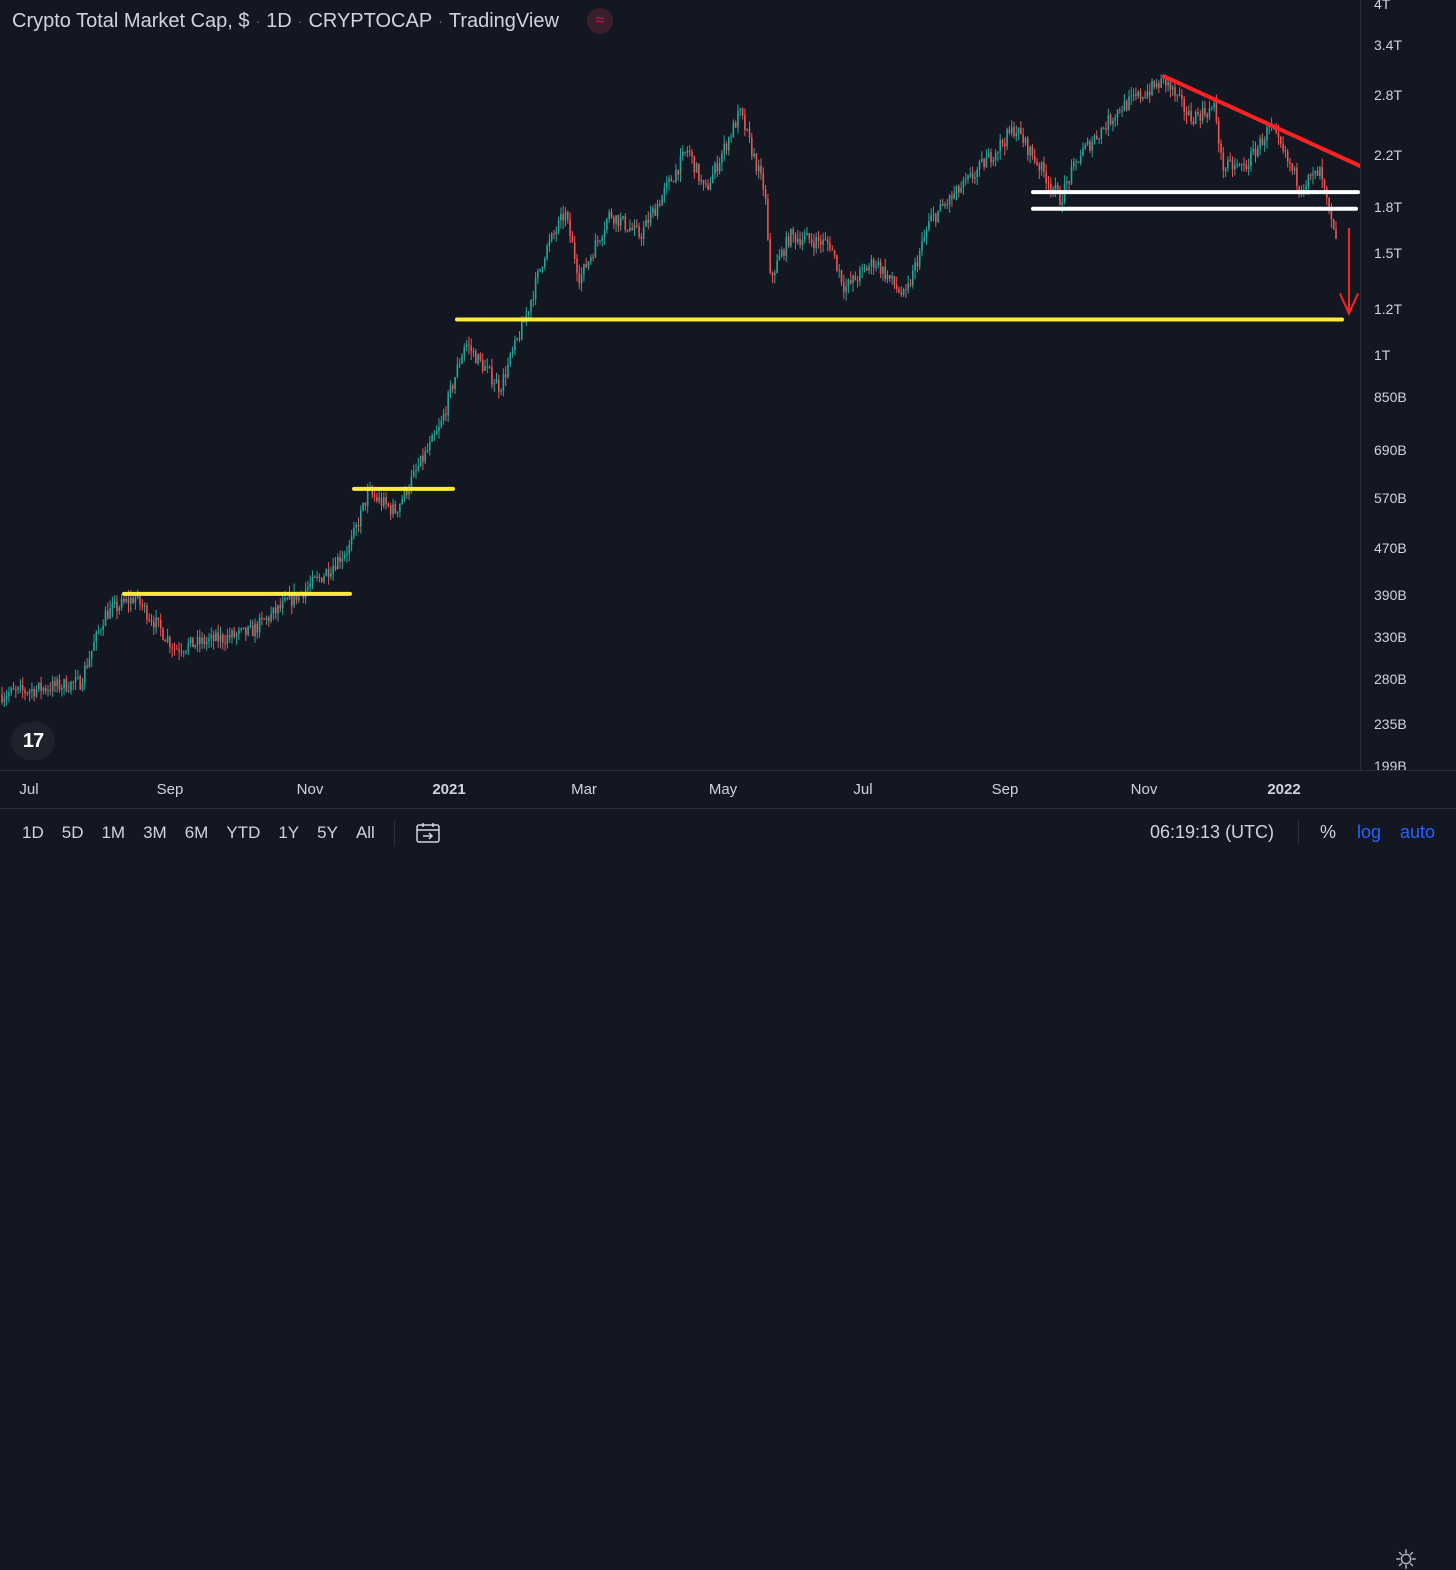 Image resolution: width=1456 pixels, height=1570 pixels. I want to click on range-button: 1D, so click(33, 832).